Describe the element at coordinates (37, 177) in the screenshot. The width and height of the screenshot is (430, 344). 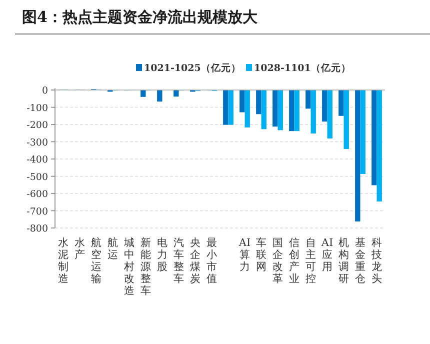
I see `y-tick-label: -500` at that location.